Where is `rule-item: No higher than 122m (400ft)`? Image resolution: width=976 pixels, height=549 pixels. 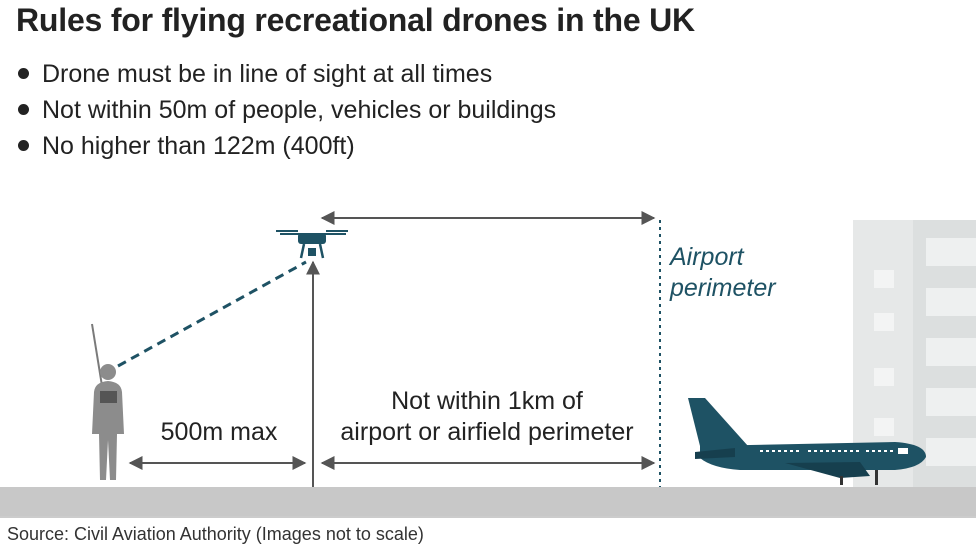 rule-item: No higher than 122m (400ft) is located at coordinates (286, 148).